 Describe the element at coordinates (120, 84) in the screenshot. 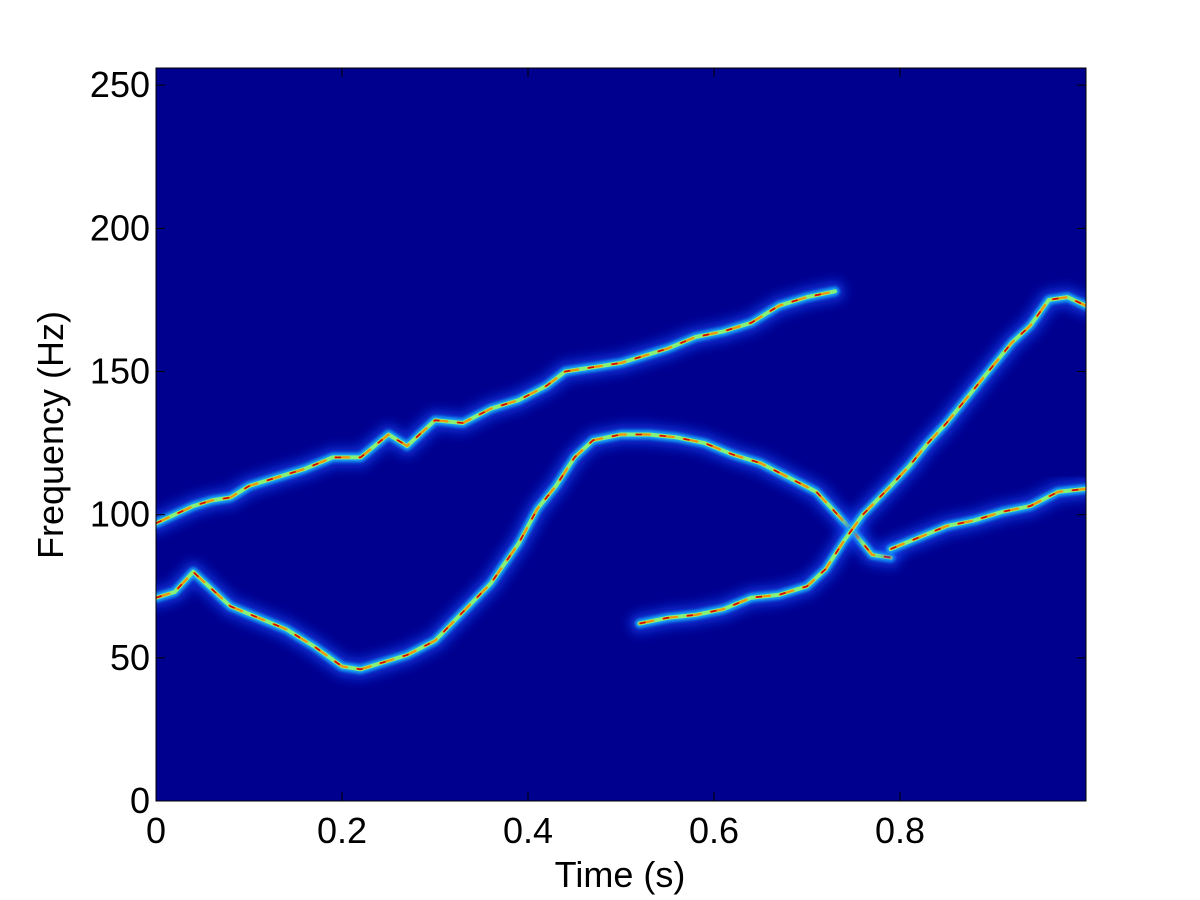

I see `y-tick-label: 250` at that location.